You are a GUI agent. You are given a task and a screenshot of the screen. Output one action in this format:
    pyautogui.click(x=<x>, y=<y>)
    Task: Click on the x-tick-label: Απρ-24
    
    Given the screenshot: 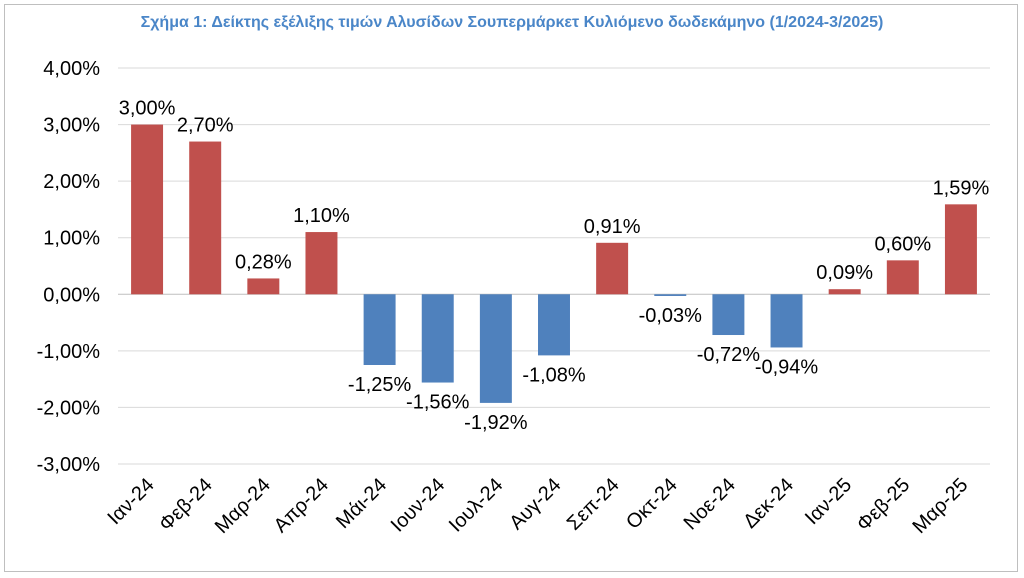 What is the action you would take?
    pyautogui.click(x=301, y=505)
    